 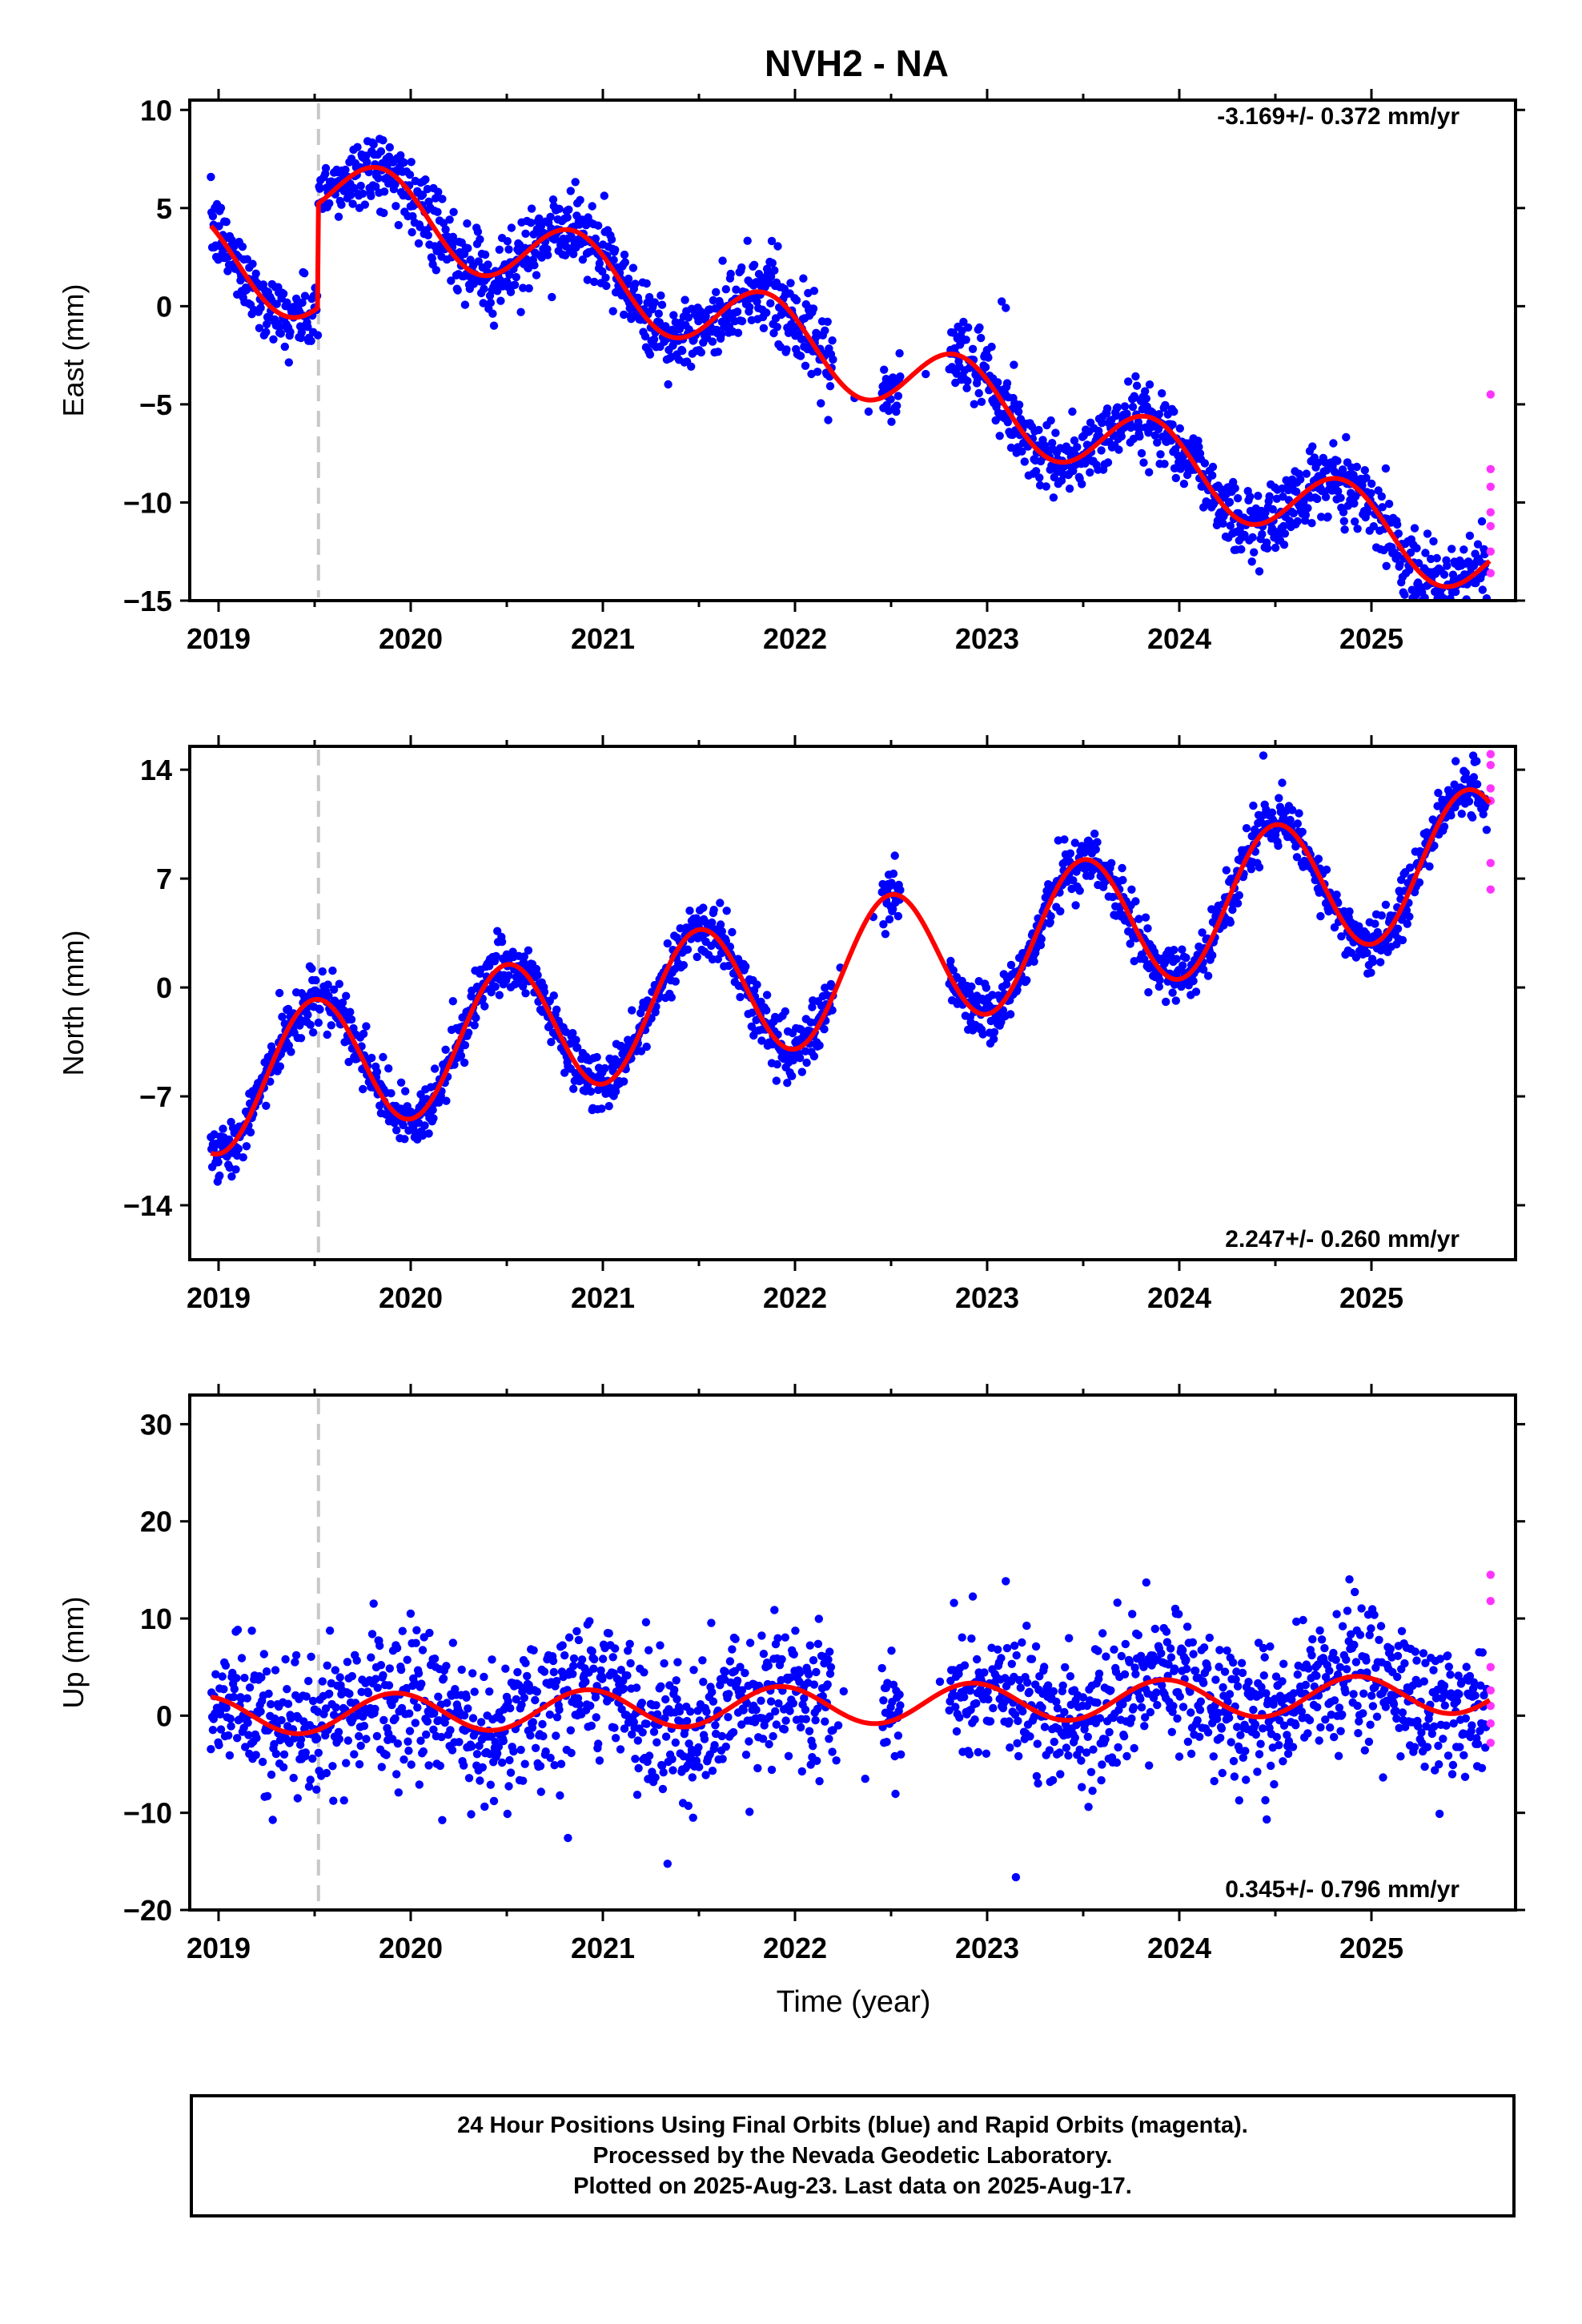 I want to click on rapid-point, so click(x=1491, y=526).